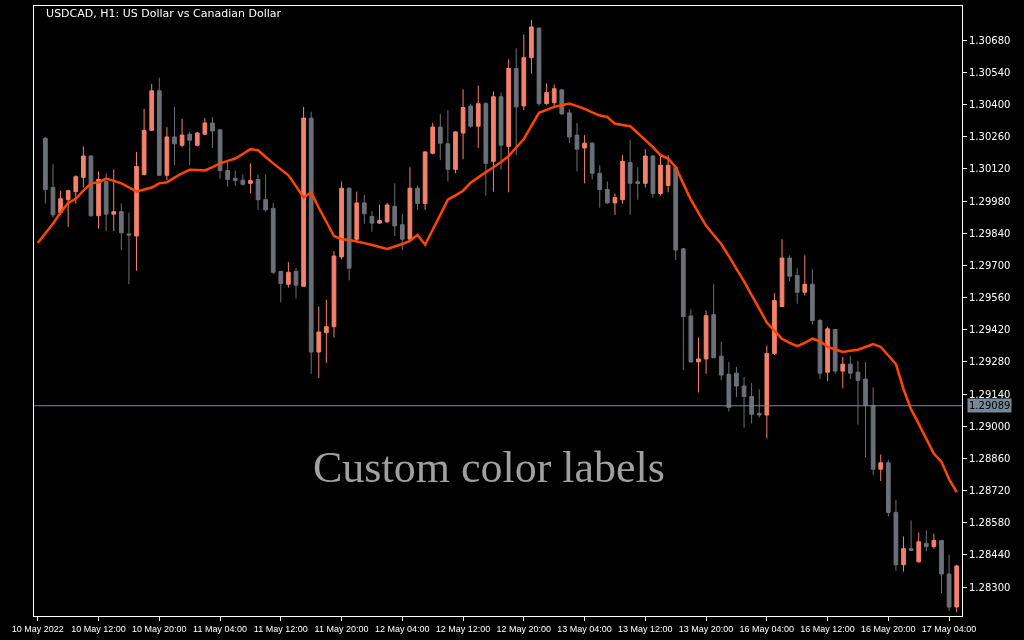 The height and width of the screenshot is (640, 1024). What do you see at coordinates (990, 105) in the screenshot?
I see `y-tick-label: 1.30400` at bounding box center [990, 105].